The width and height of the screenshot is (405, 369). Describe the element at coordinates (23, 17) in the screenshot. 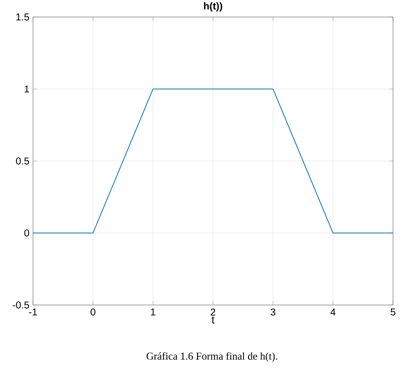

I see `y-tick-label: 1.5` at that location.